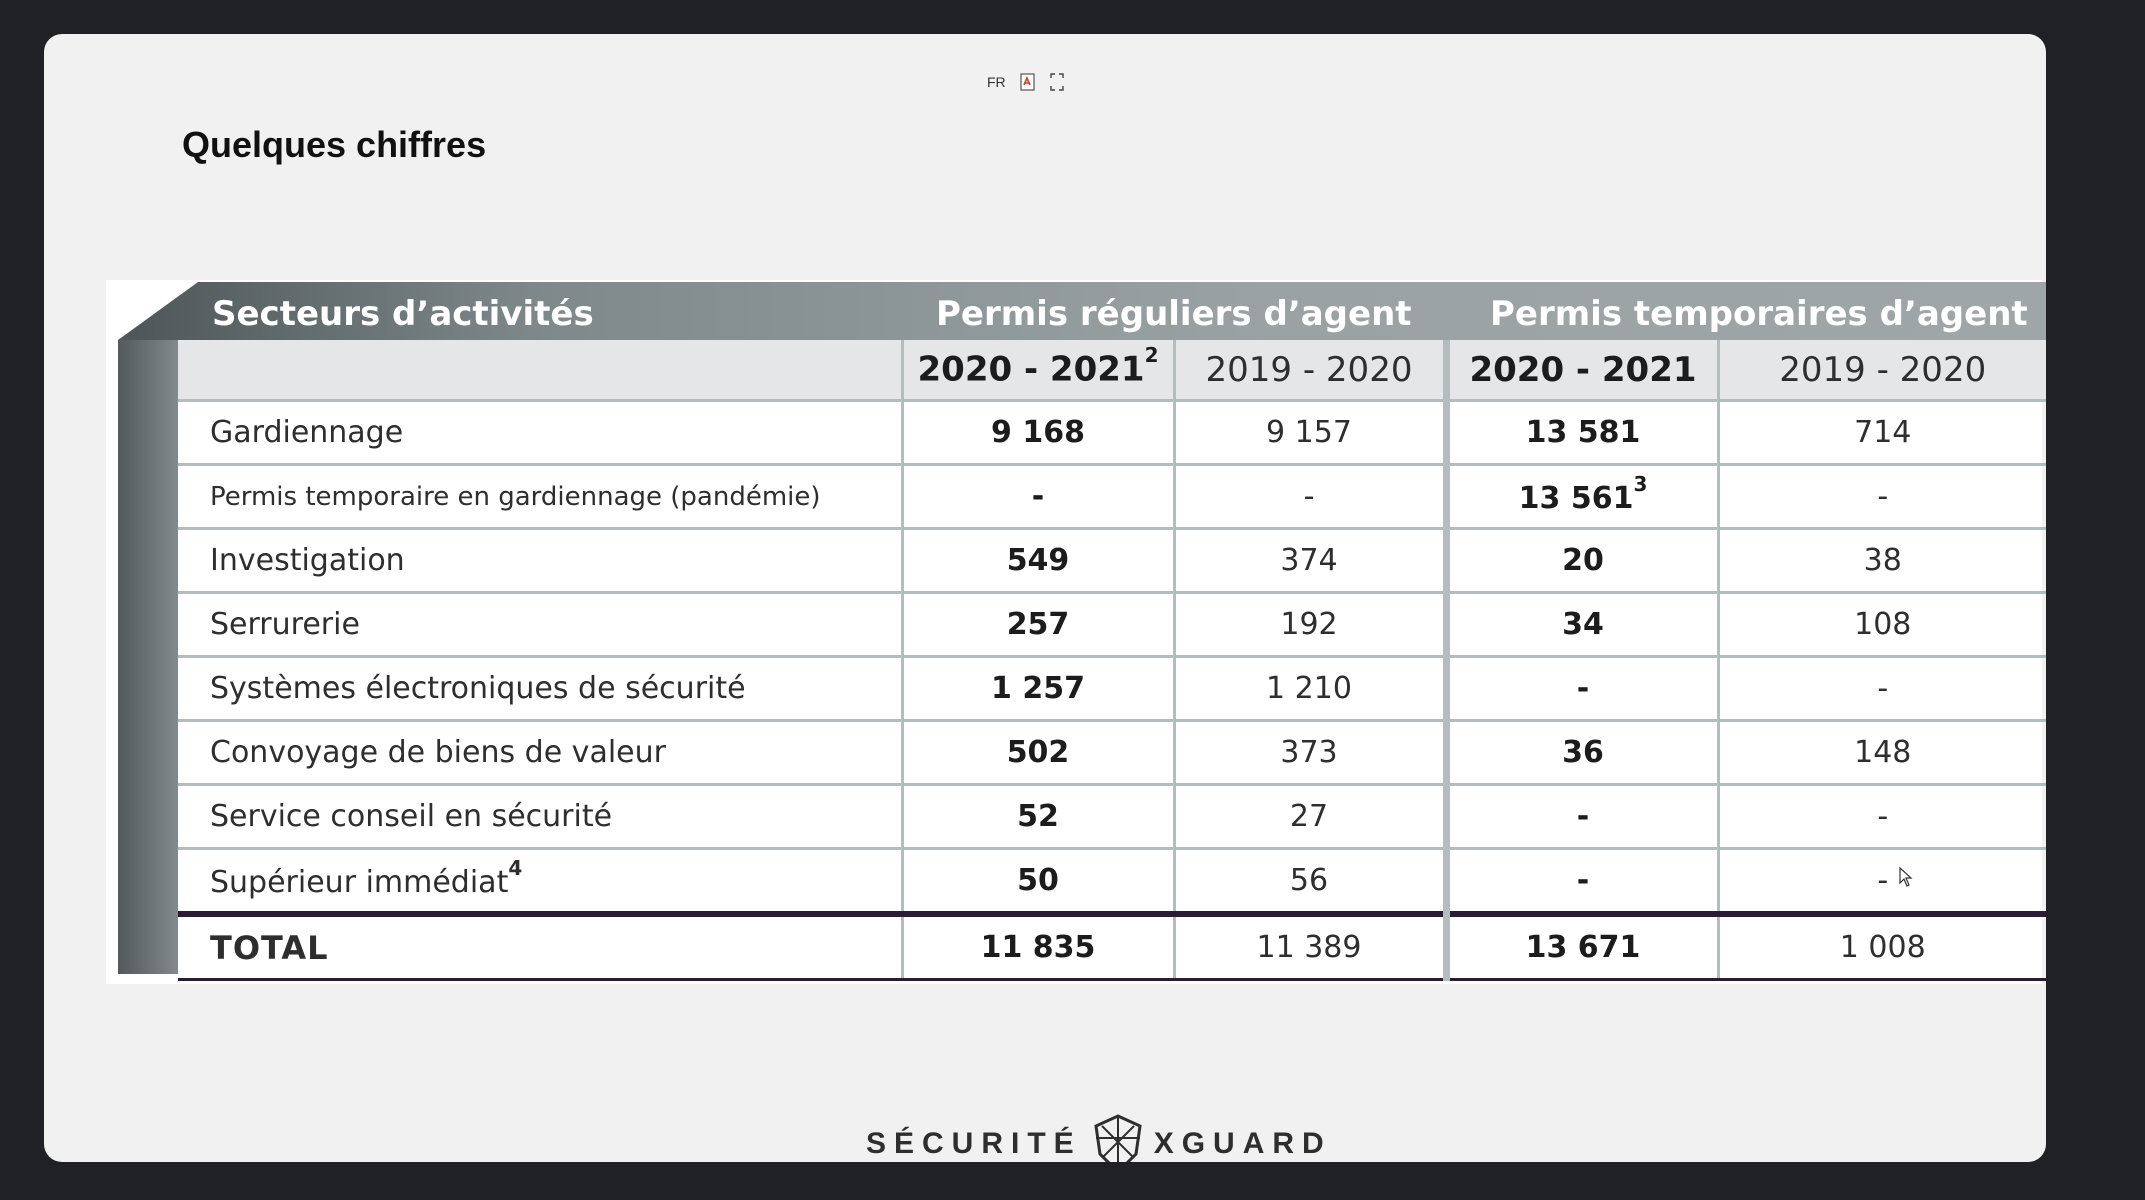 This screenshot has height=1200, width=2145. I want to click on sector-label: Convoyage de biens de valeur, so click(541, 753).